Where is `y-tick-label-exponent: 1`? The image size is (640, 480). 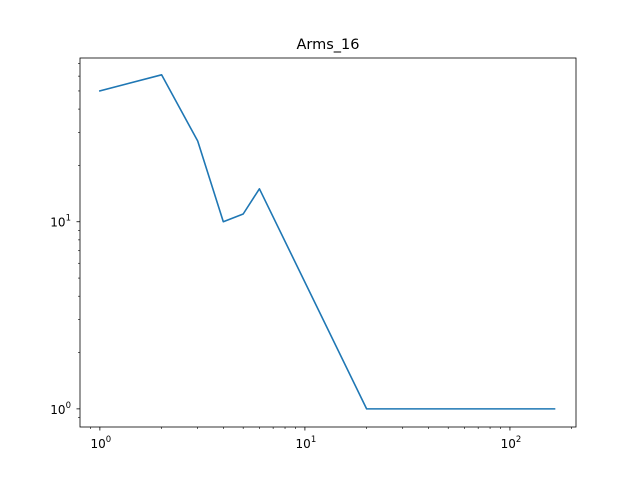
y-tick-label-exponent: 1 is located at coordinates (68, 219).